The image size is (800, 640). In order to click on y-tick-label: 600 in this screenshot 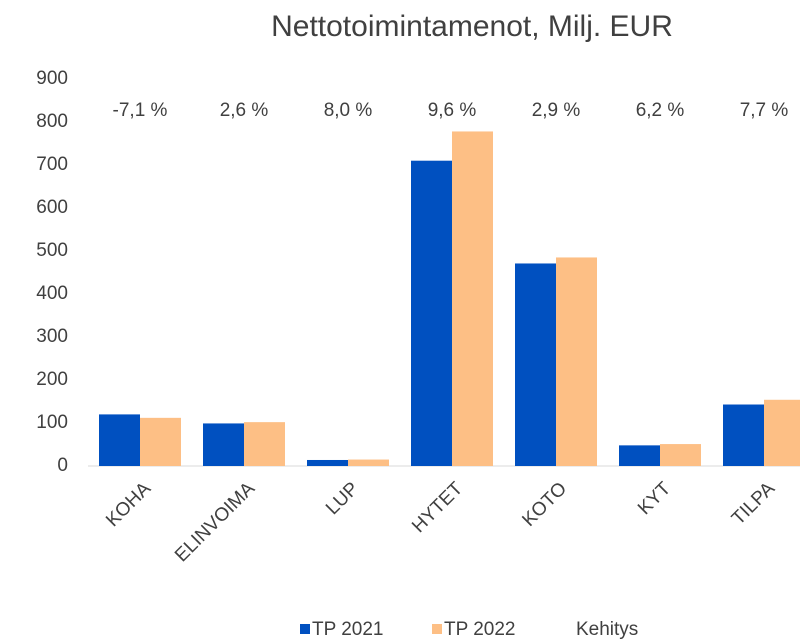, I will do `click(52, 207)`.